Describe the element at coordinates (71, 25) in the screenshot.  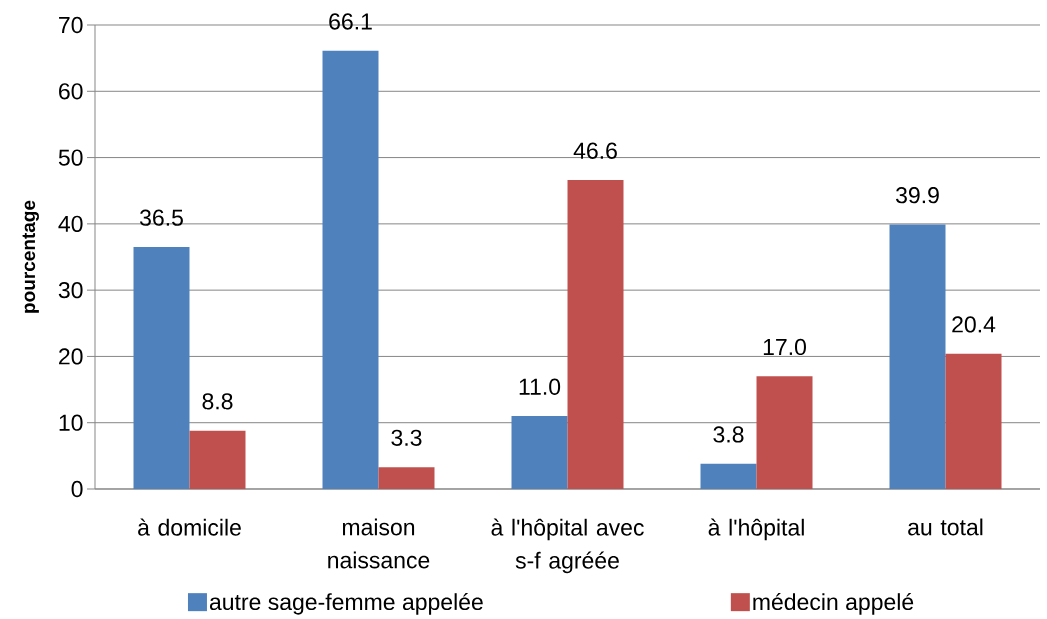
I see `y-tick-label: 70` at that location.